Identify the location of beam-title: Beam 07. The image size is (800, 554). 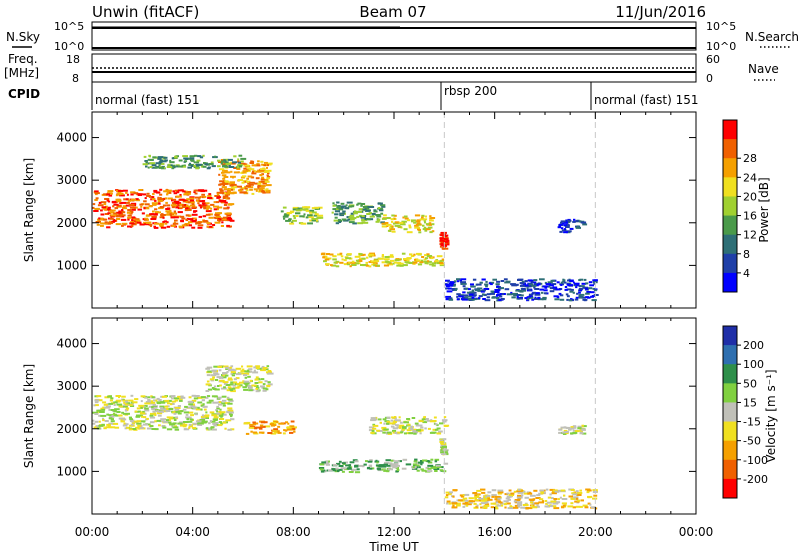
(392, 12).